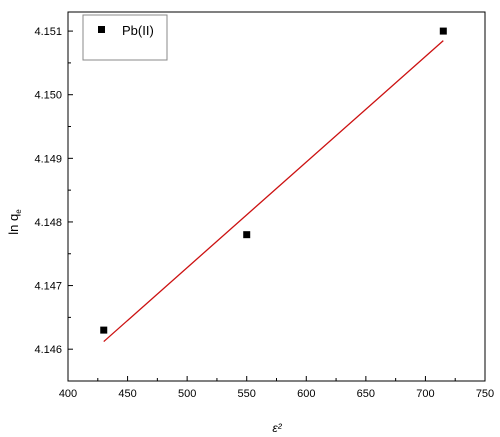 Image resolution: width=500 pixels, height=437 pixels. What do you see at coordinates (277, 428) in the screenshot?
I see `x-axis-title: ε²` at bounding box center [277, 428].